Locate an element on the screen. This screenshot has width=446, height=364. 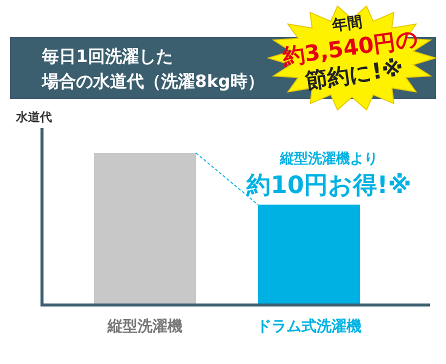
y-axis-title: 水道代 is located at coordinates (33, 117).